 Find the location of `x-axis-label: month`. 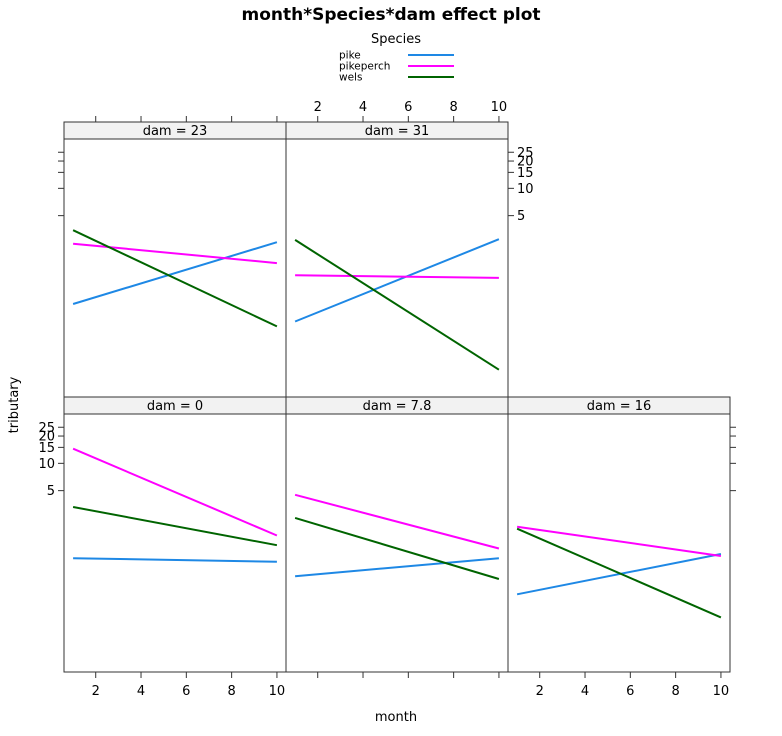

x-axis-label: month is located at coordinates (396, 717).